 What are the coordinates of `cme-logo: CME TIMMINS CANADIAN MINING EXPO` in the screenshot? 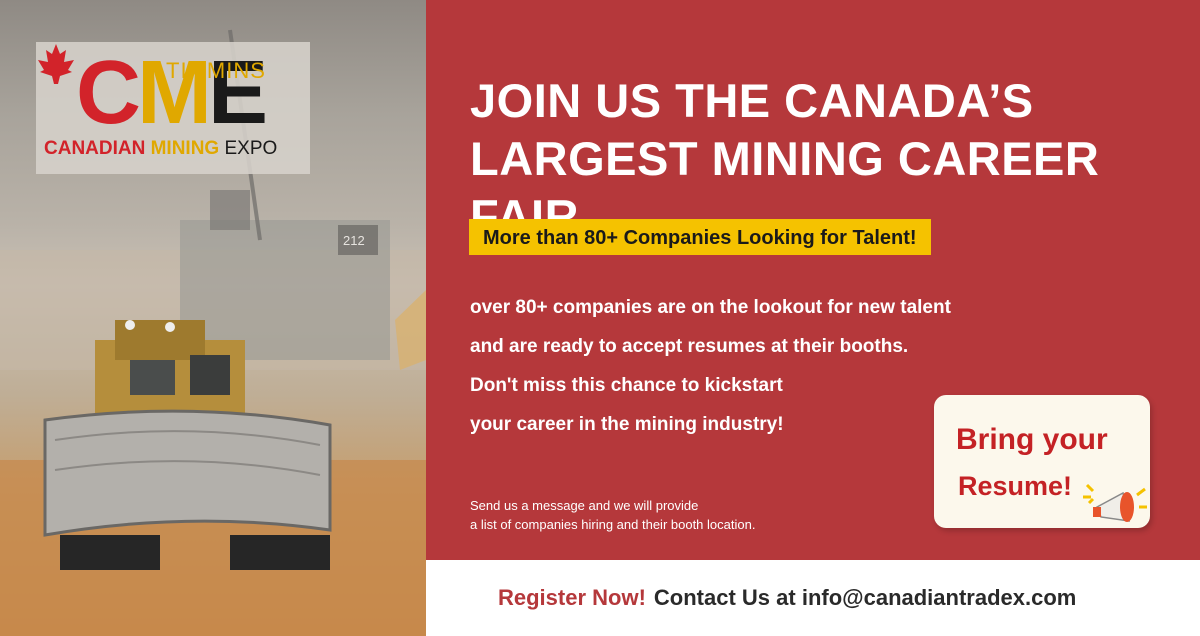 It's located at (173, 108).